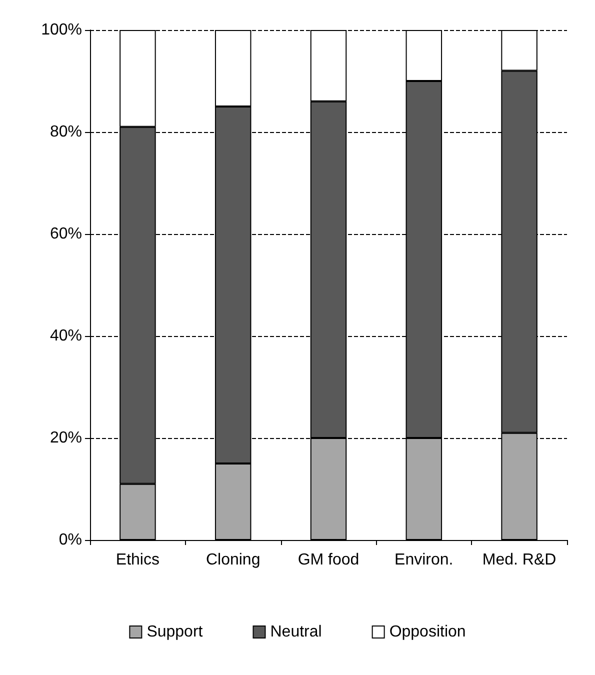 This screenshot has width=595, height=675. What do you see at coordinates (175, 632) in the screenshot?
I see `legend-label: Support` at bounding box center [175, 632].